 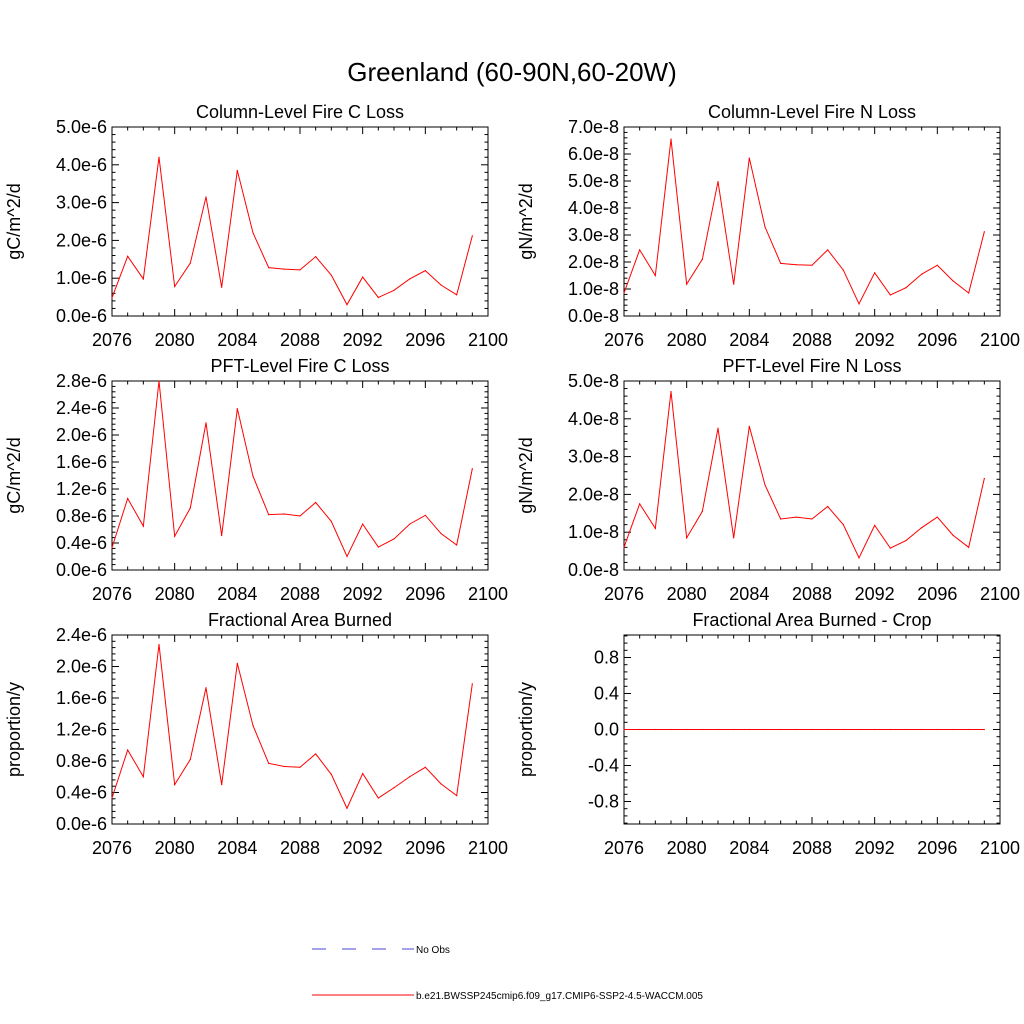 What do you see at coordinates (112, 848) in the screenshot?
I see `chart-5-xtick-label: 2076` at bounding box center [112, 848].